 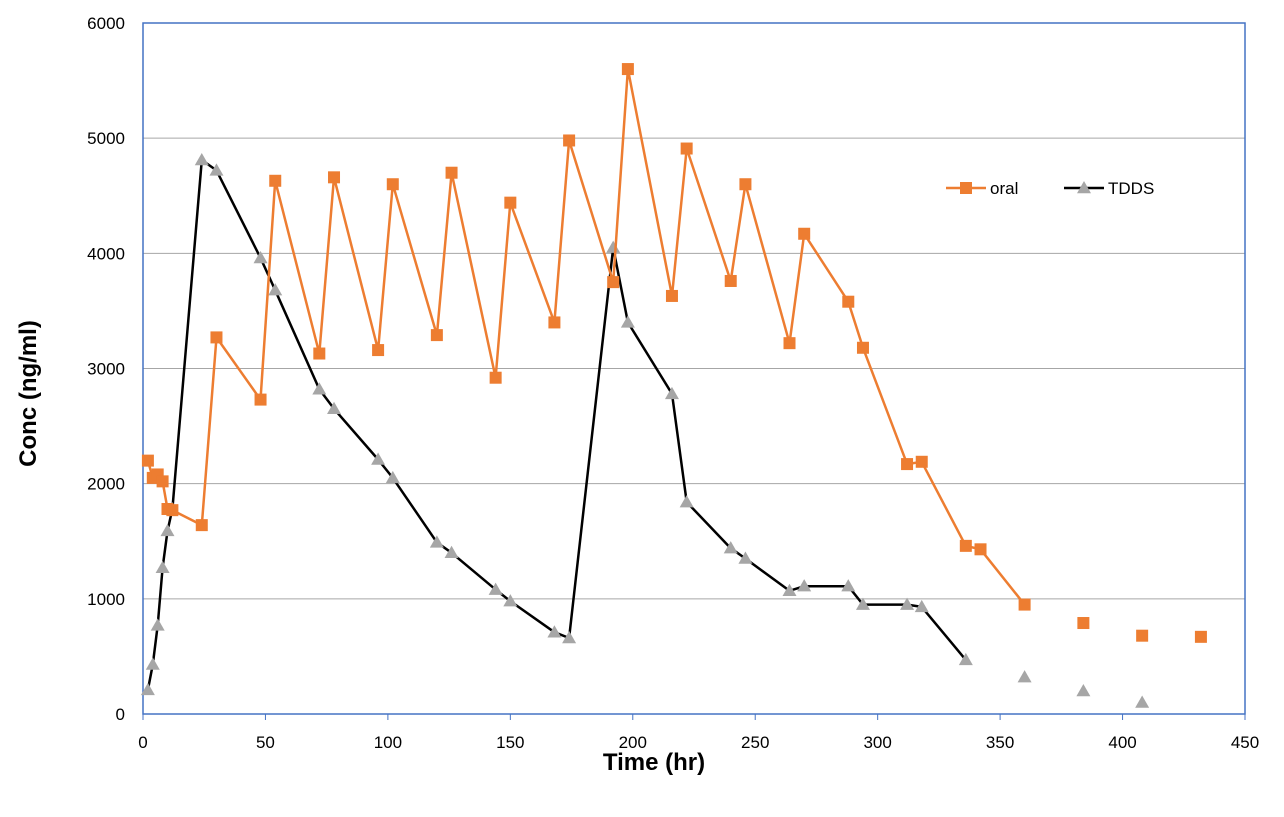 I want to click on x-axis-title: Time (hr), so click(x=654, y=762).